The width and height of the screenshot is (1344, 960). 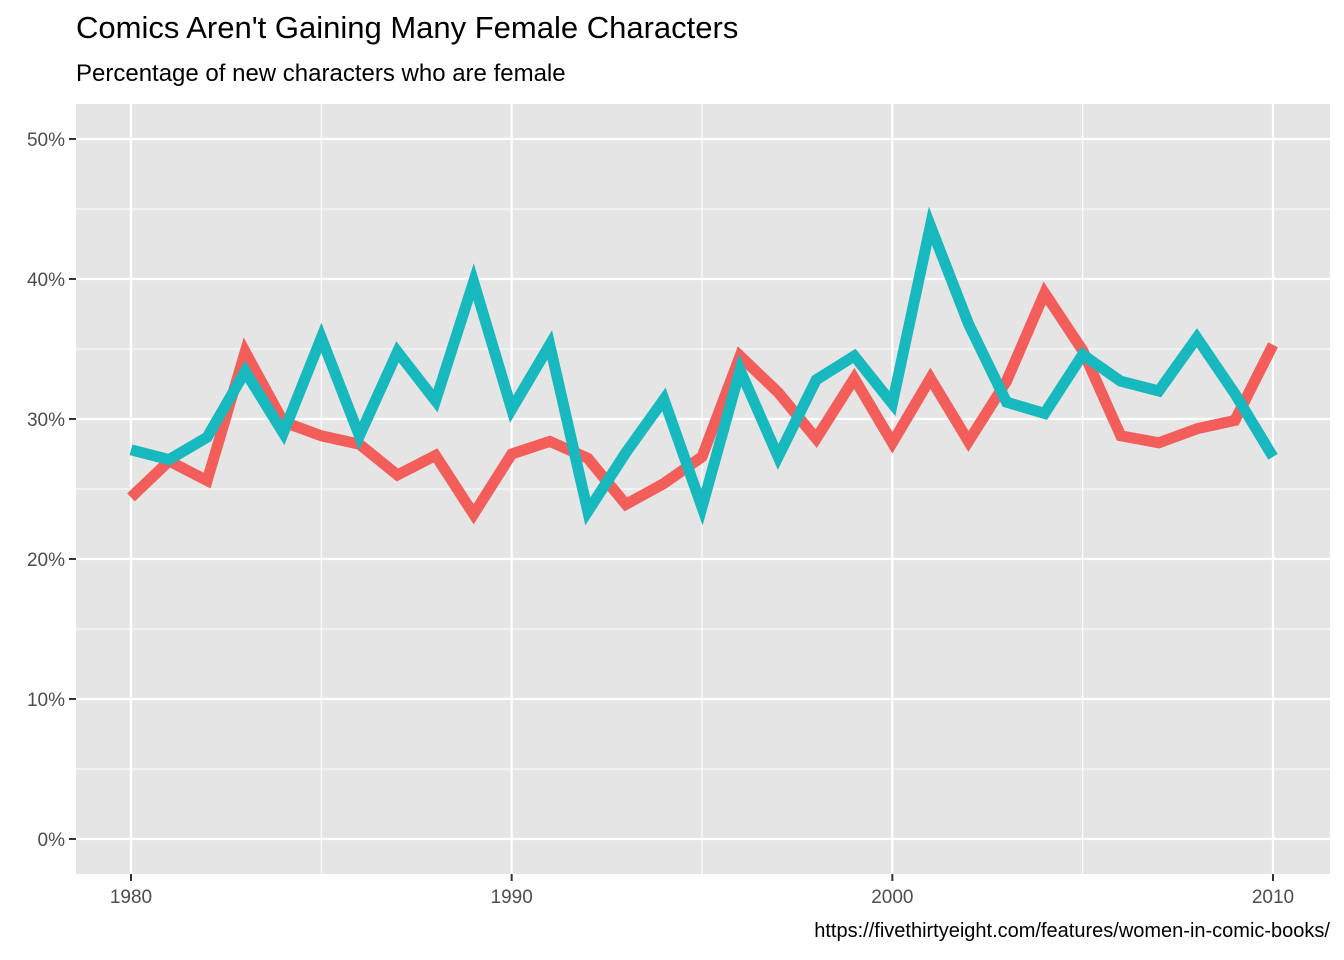 I want to click on y-tick-label: 30%, so click(x=46, y=420).